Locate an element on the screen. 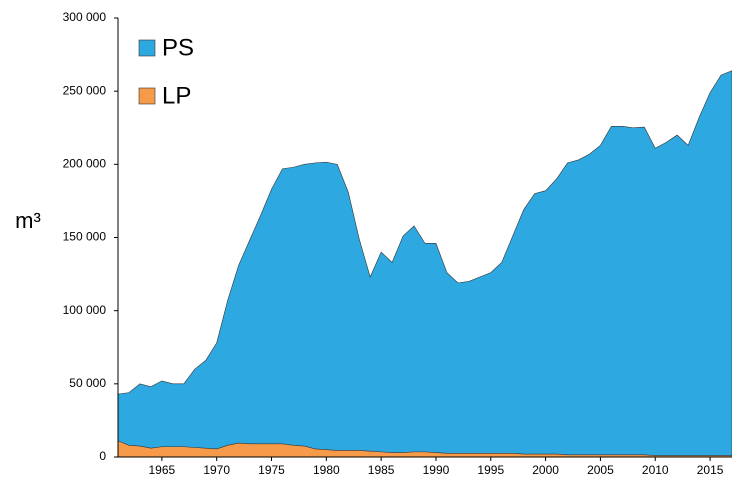  x-tick-label: 1970 is located at coordinates (216, 470).